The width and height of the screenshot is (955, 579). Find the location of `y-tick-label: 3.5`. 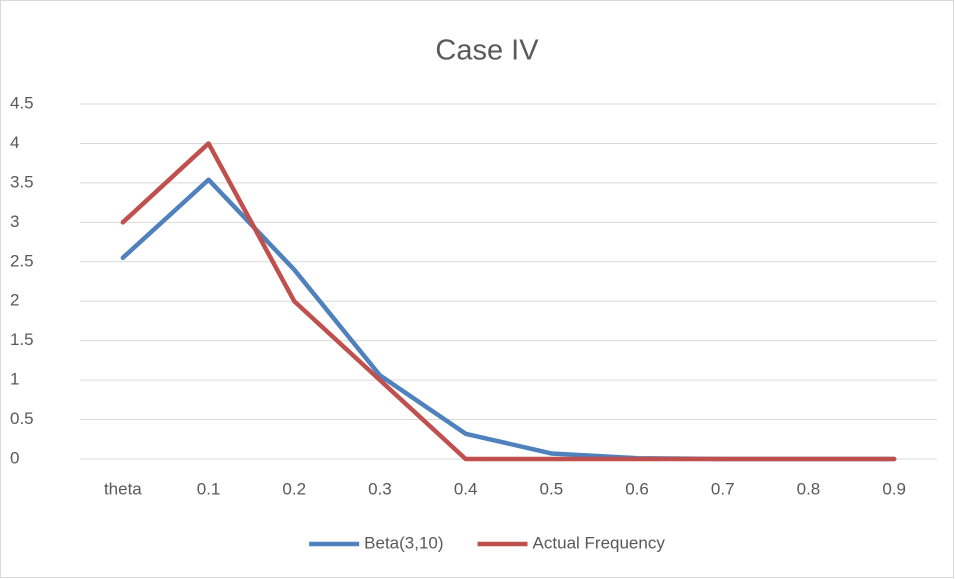

y-tick-label: 3.5 is located at coordinates (22, 181).